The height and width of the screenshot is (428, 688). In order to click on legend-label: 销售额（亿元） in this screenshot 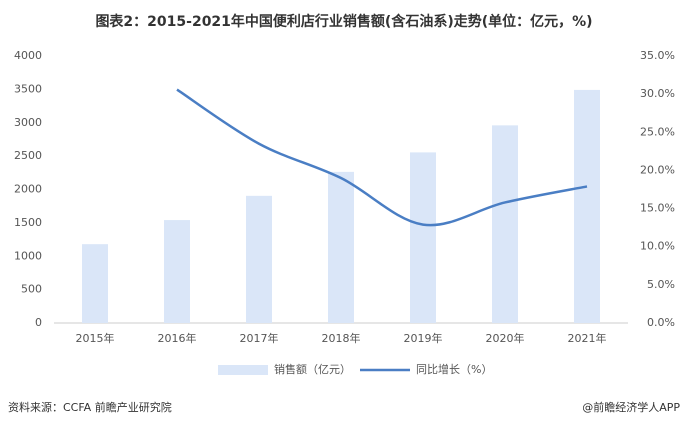, I will do `click(312, 369)`.